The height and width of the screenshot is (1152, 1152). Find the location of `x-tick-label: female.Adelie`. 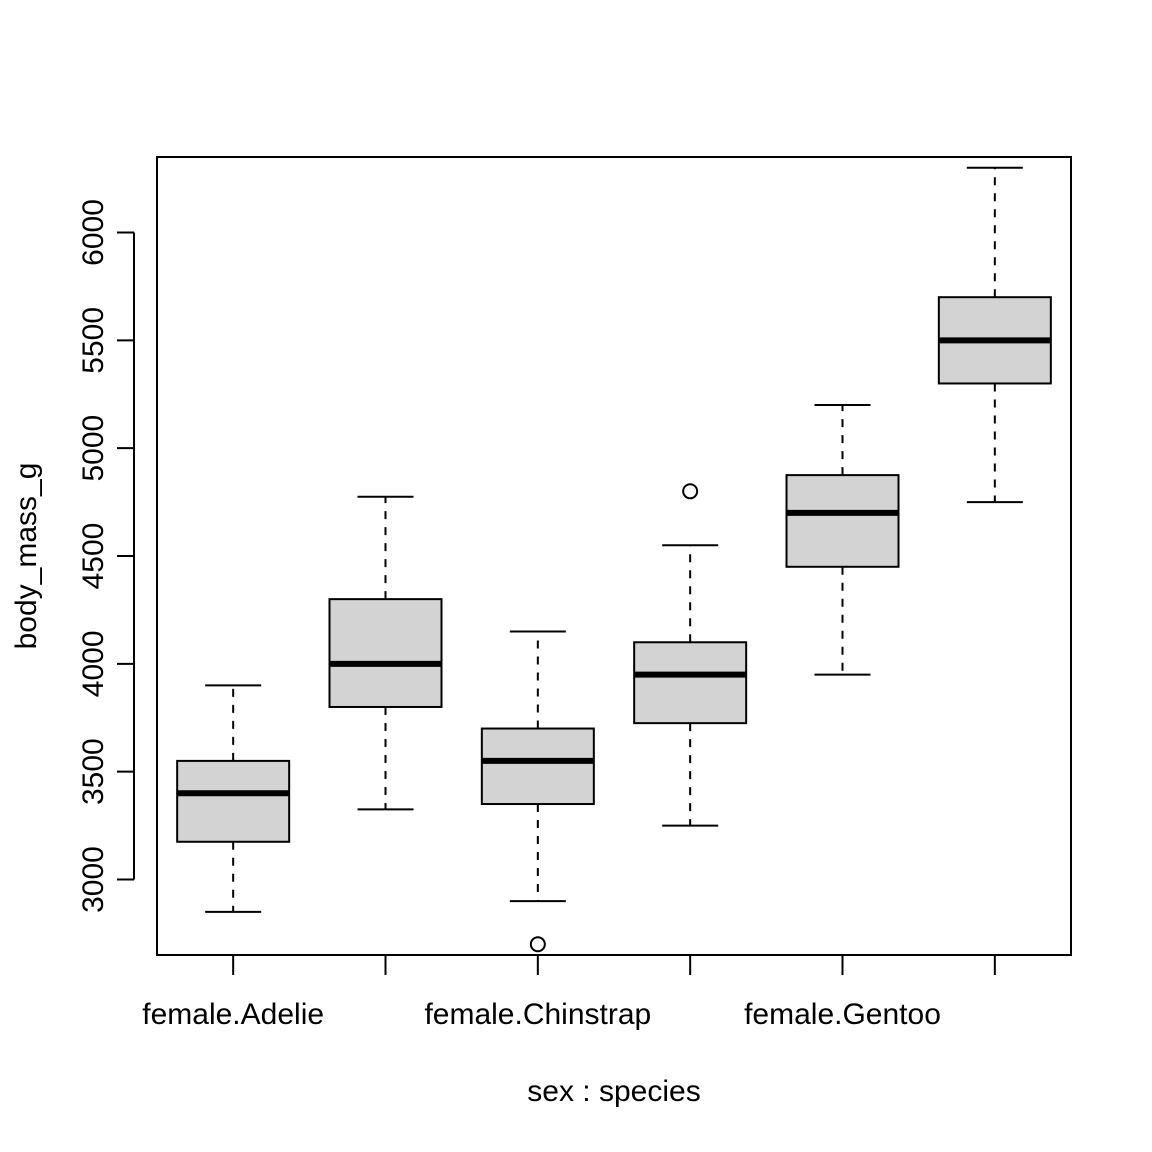

x-tick-label: female.Adelie is located at coordinates (233, 1014).